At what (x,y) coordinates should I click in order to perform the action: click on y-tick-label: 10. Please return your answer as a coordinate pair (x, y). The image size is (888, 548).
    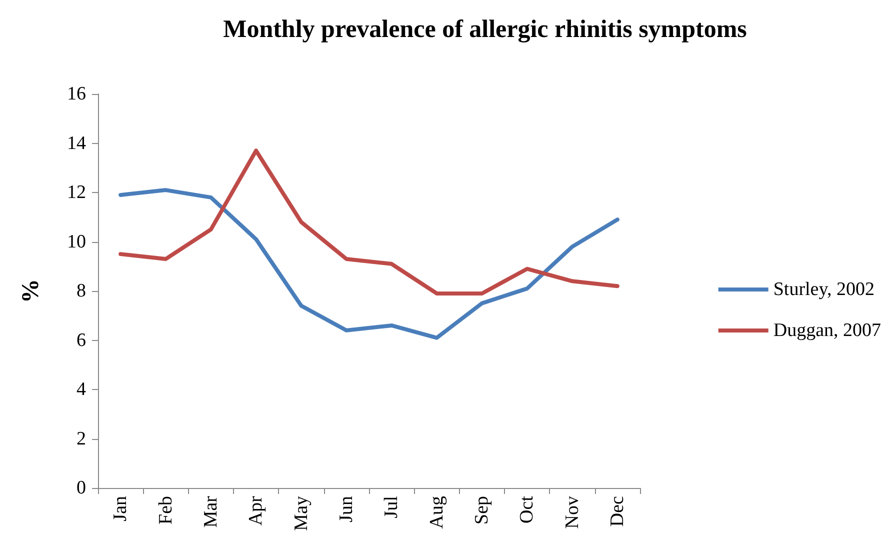
    Looking at the image, I should click on (76, 241).